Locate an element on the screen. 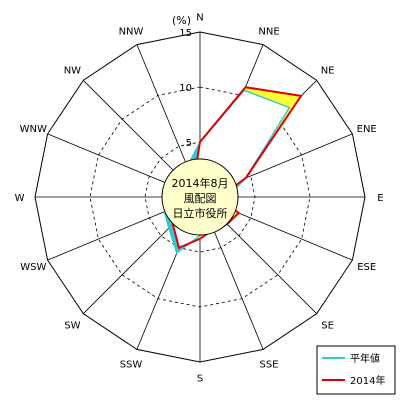  direction-label-s: S is located at coordinates (200, 378).